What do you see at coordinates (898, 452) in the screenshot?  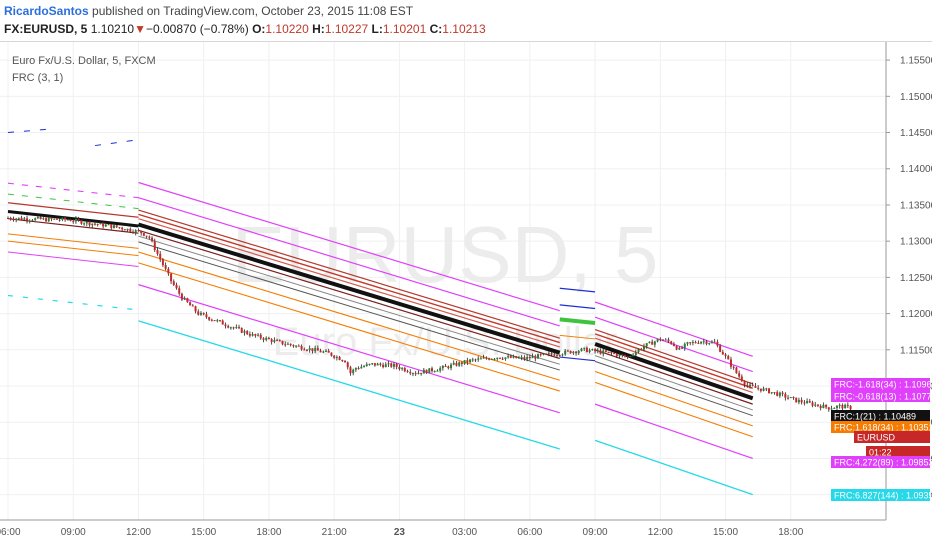 I see `price-label-bg` at bounding box center [898, 452].